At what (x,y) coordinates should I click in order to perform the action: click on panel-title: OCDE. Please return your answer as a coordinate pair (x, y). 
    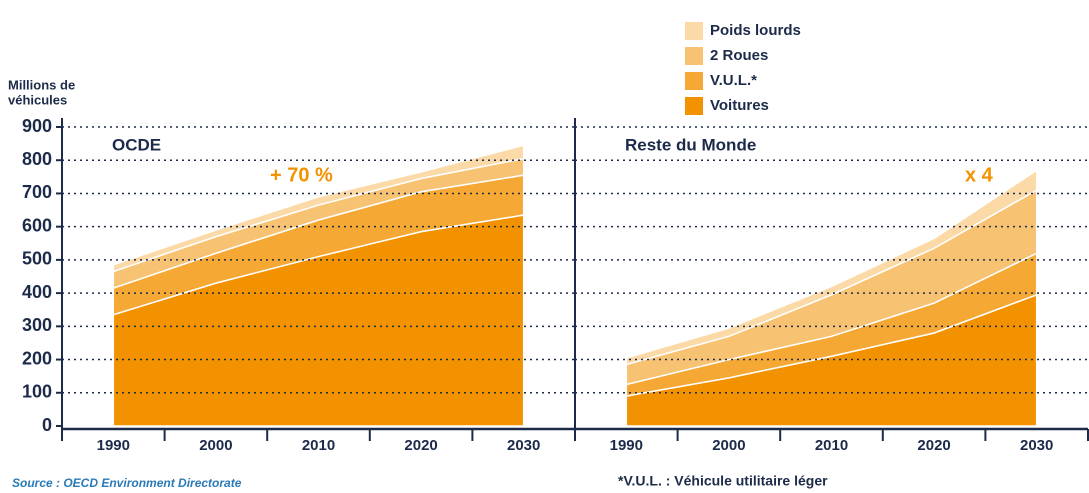
    Looking at the image, I should click on (136, 144).